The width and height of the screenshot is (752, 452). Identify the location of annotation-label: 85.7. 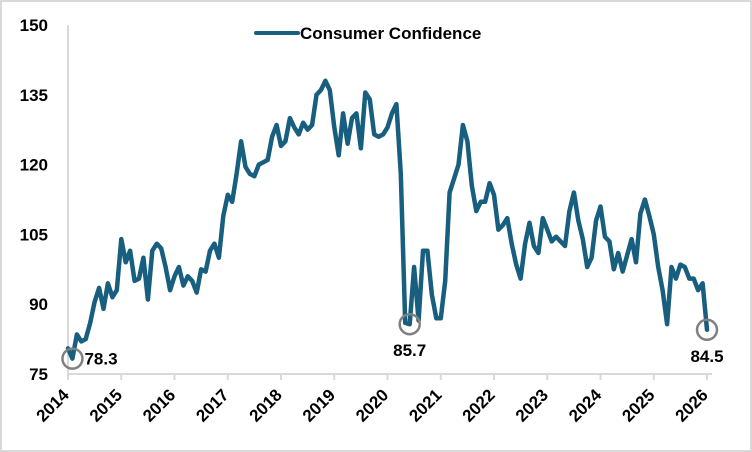
(409, 350).